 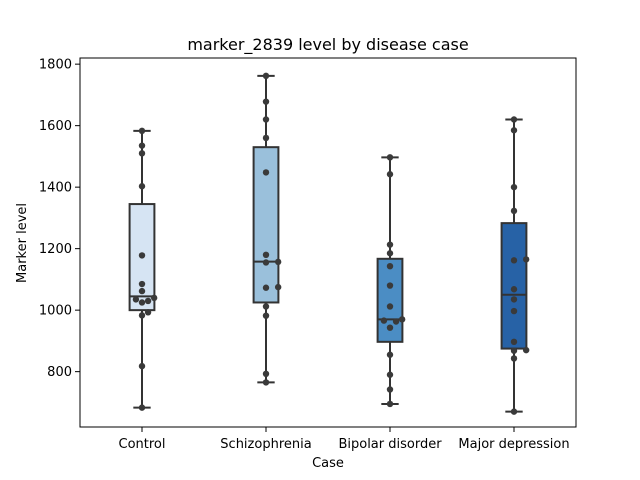 What do you see at coordinates (55, 126) in the screenshot?
I see `y-tick-label: 1600` at bounding box center [55, 126].